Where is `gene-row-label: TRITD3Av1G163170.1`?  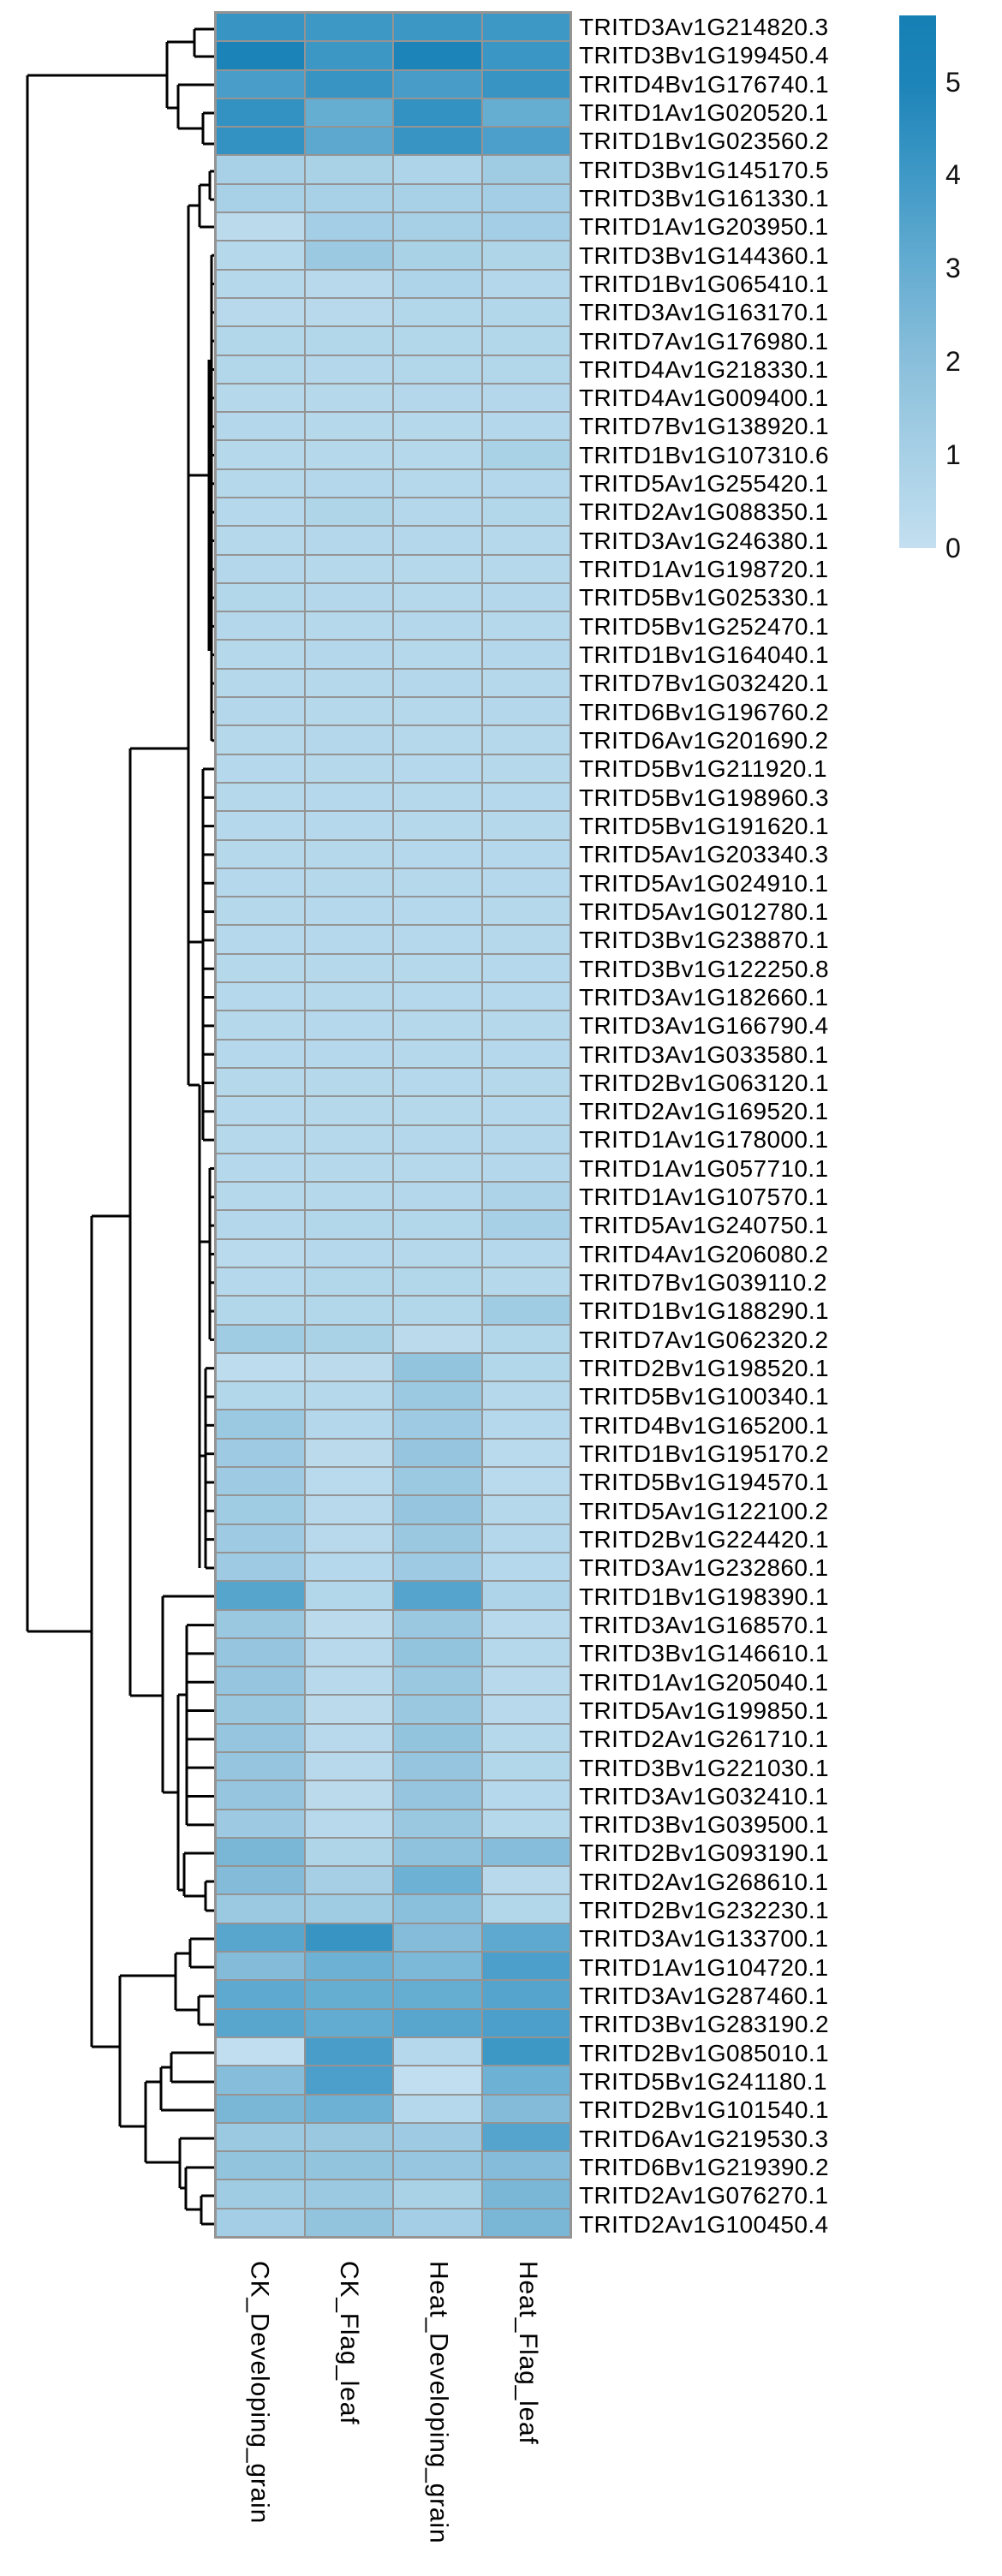 gene-row-label: TRITD3Av1G163170.1 is located at coordinates (704, 312).